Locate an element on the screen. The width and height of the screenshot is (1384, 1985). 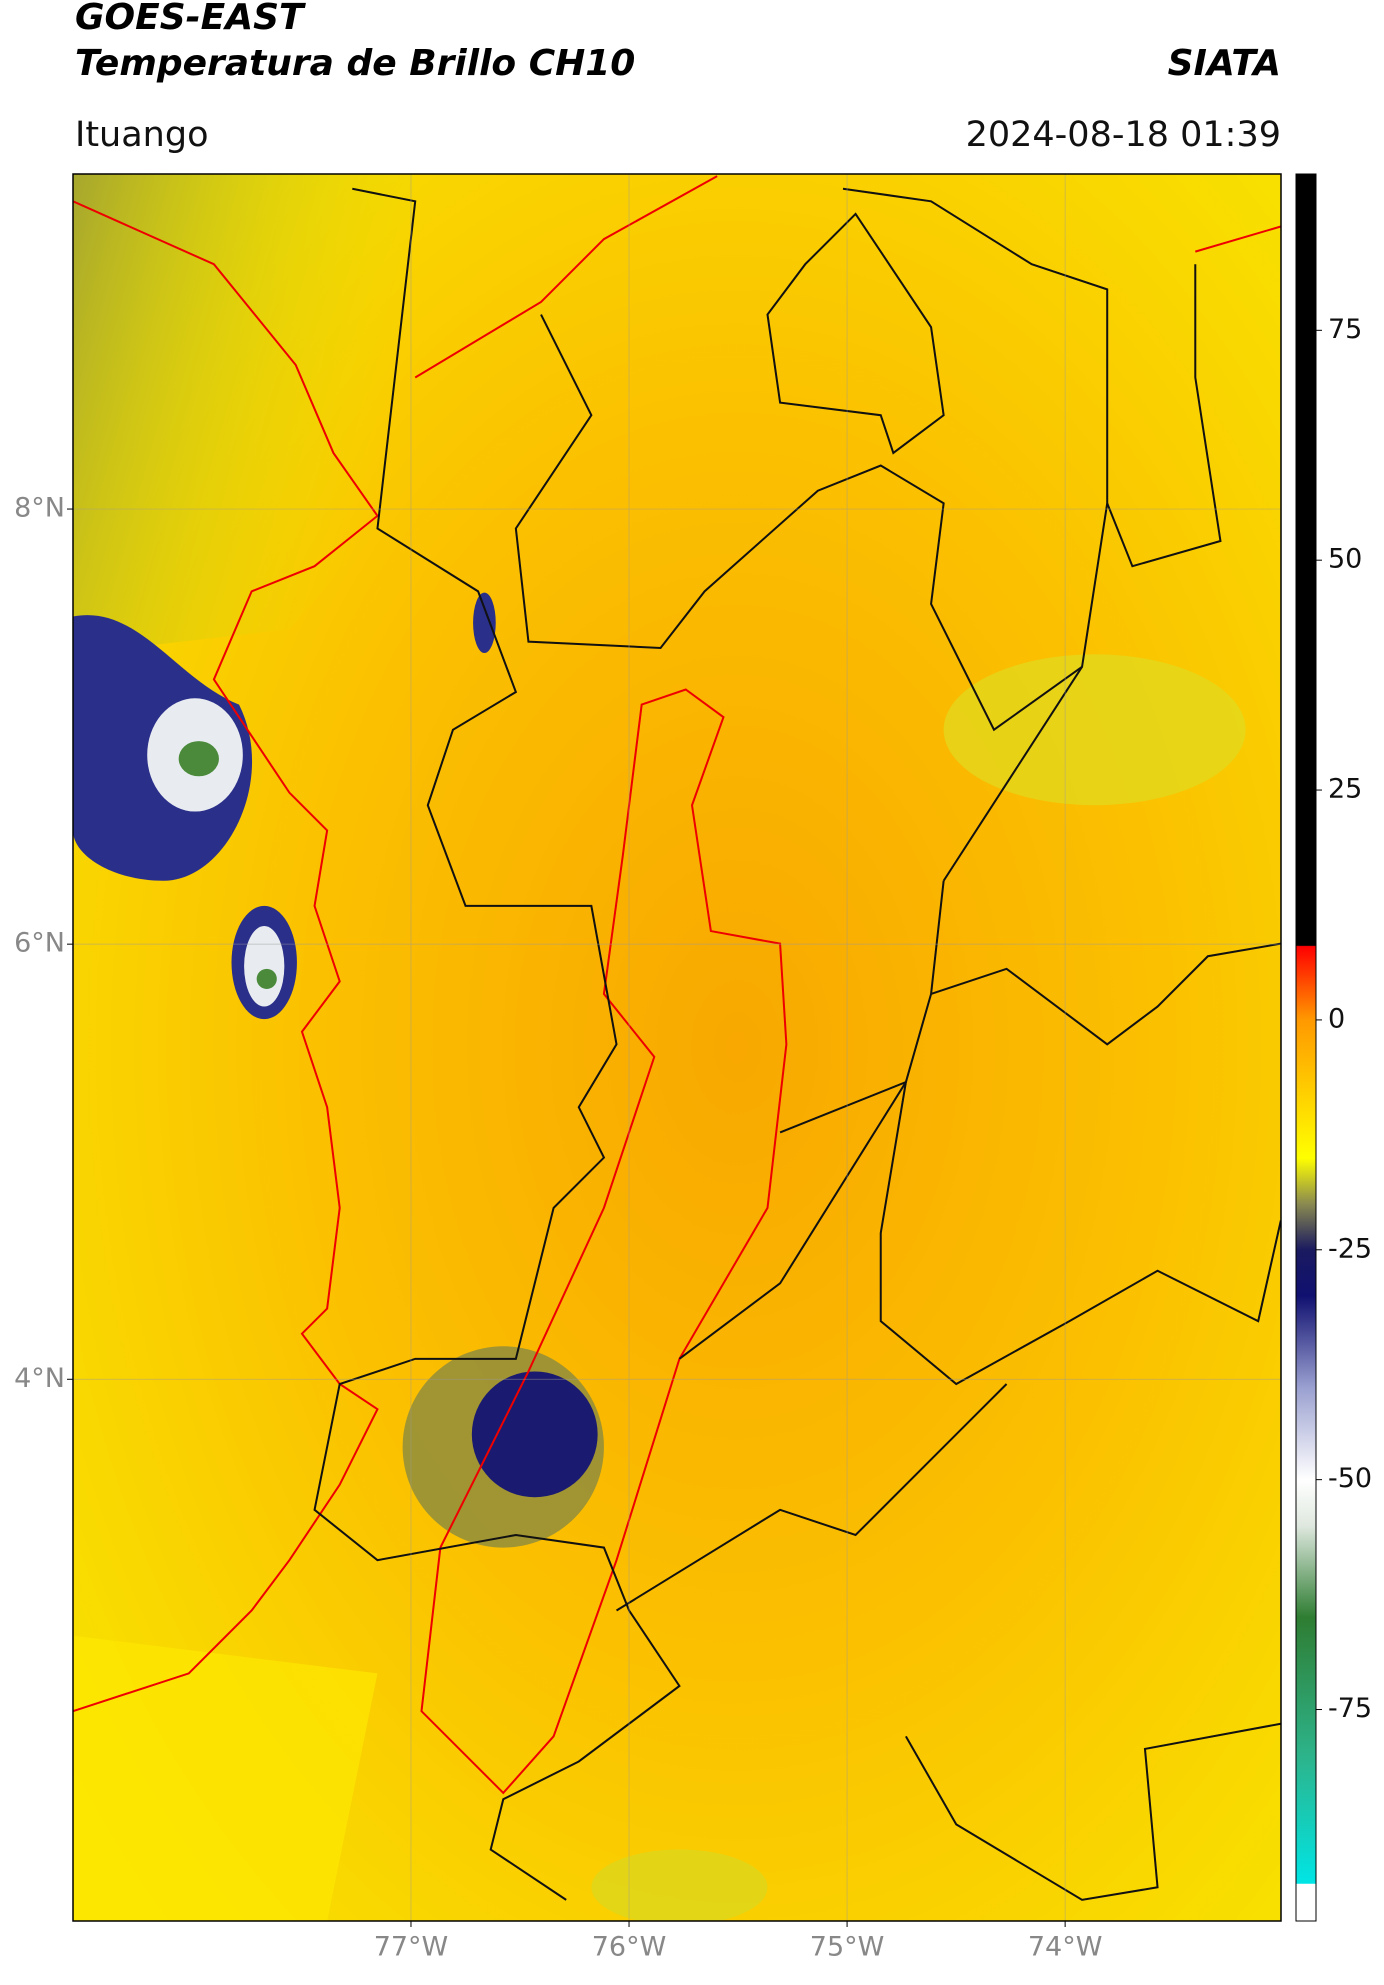
colorbar-tick-label: -75 is located at coordinates (1350, 1708).